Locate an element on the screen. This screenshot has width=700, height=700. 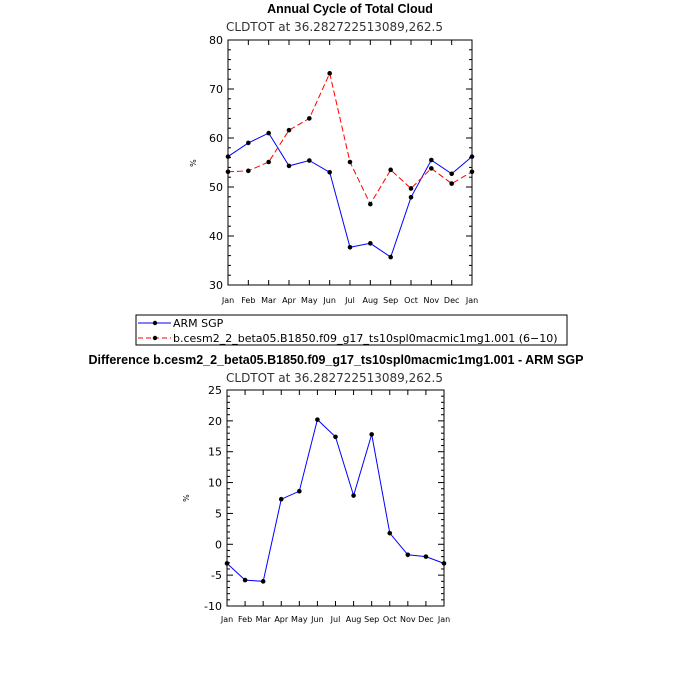
chart1-markers is located at coordinates (350, 165).